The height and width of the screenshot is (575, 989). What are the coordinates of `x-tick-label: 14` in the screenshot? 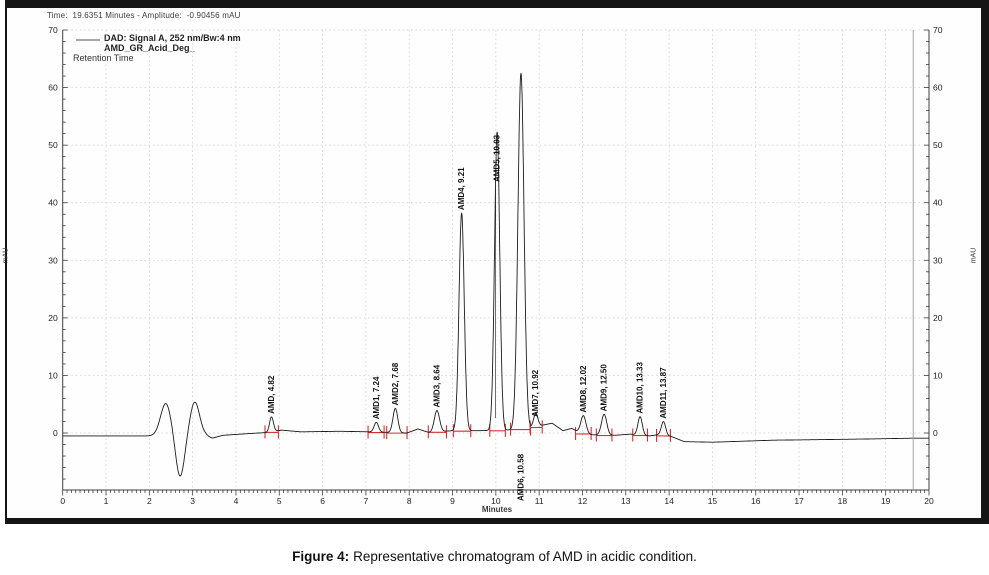 It's located at (669, 501).